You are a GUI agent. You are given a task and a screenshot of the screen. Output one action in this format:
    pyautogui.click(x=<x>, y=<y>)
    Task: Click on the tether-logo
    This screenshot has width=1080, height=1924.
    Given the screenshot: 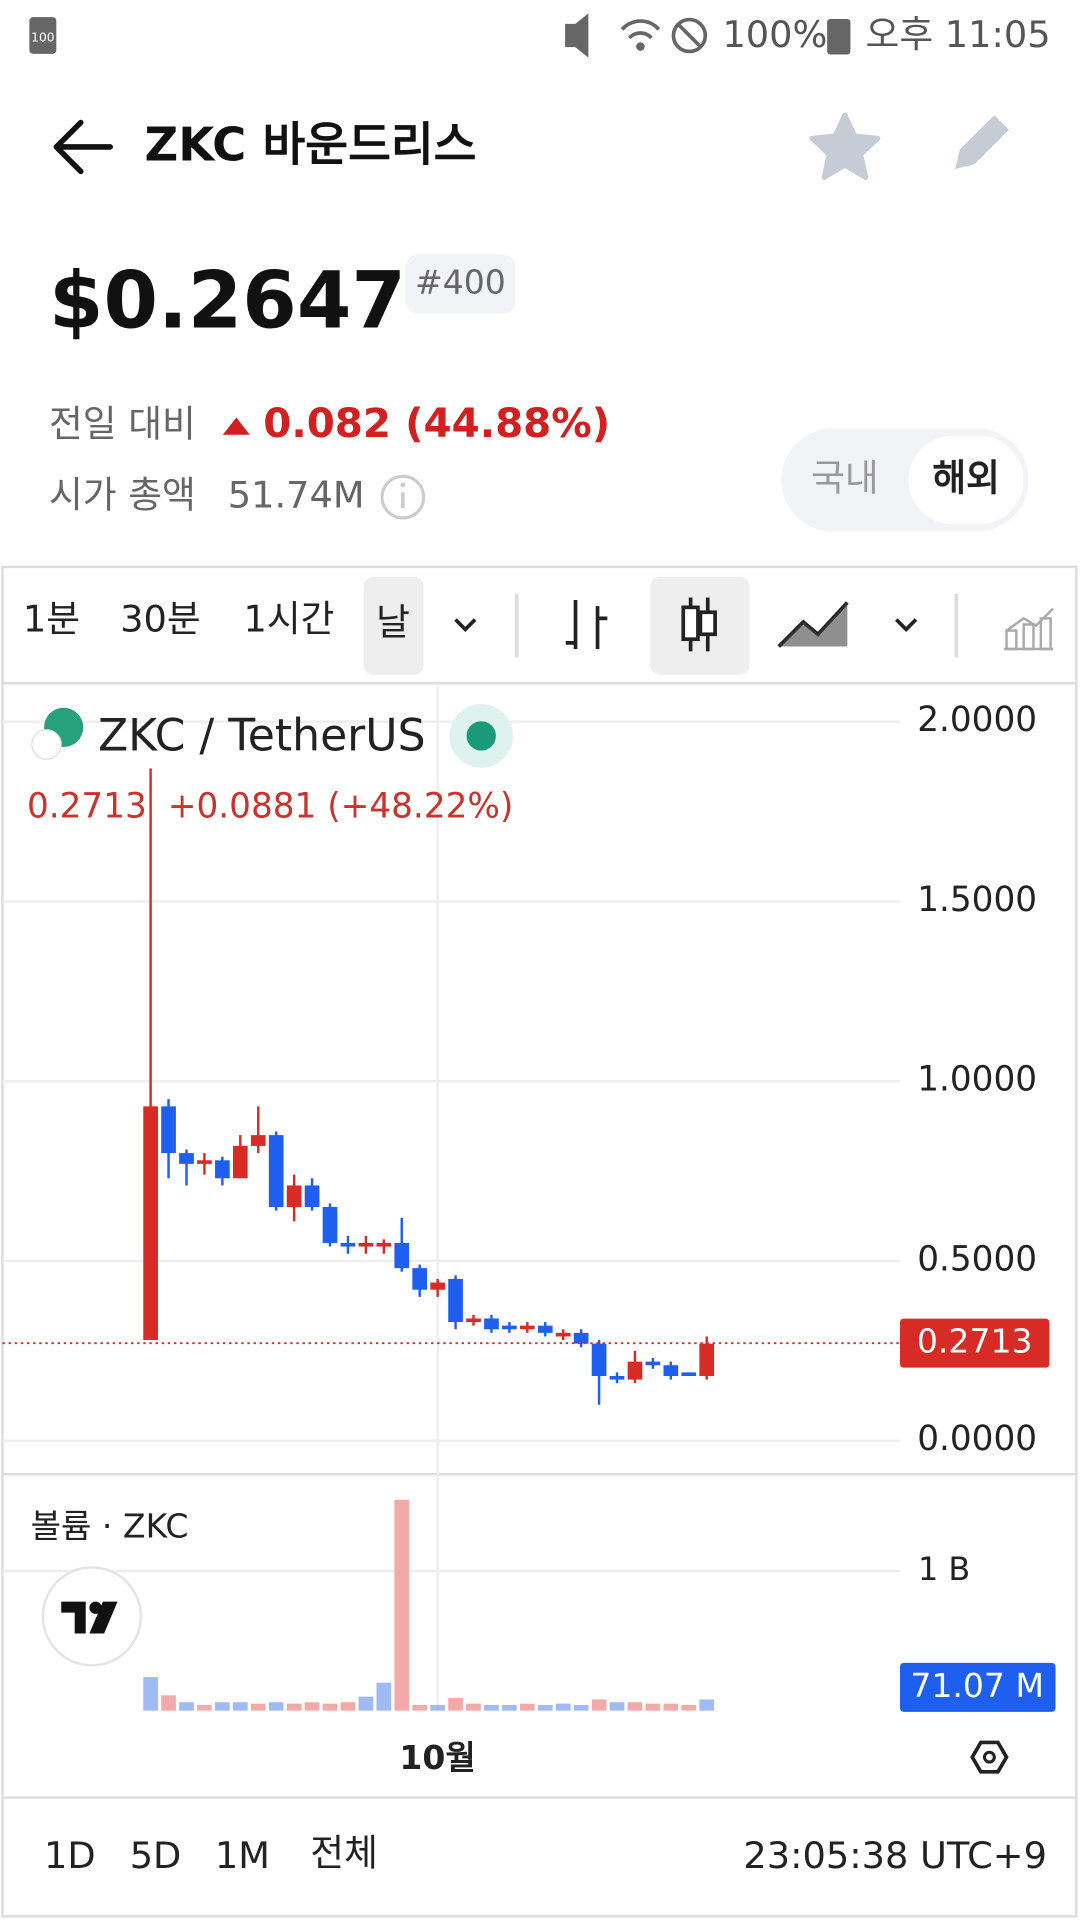 What is the action you would take?
    pyautogui.click(x=46, y=744)
    